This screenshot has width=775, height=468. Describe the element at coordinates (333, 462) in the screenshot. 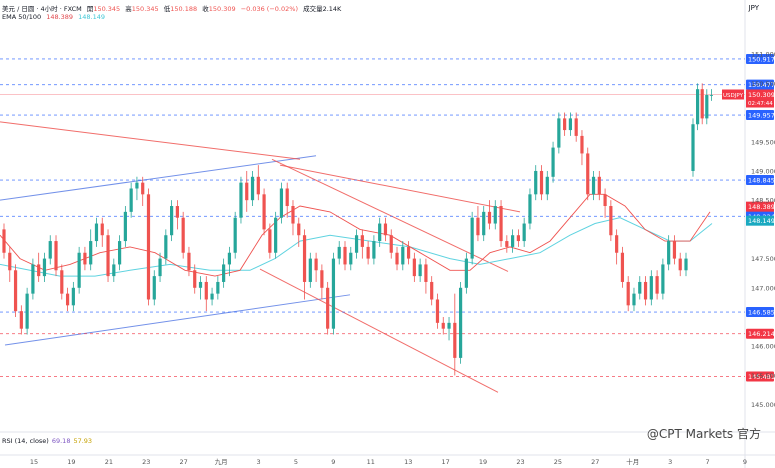

I see `time-tick-label: 9` at that location.